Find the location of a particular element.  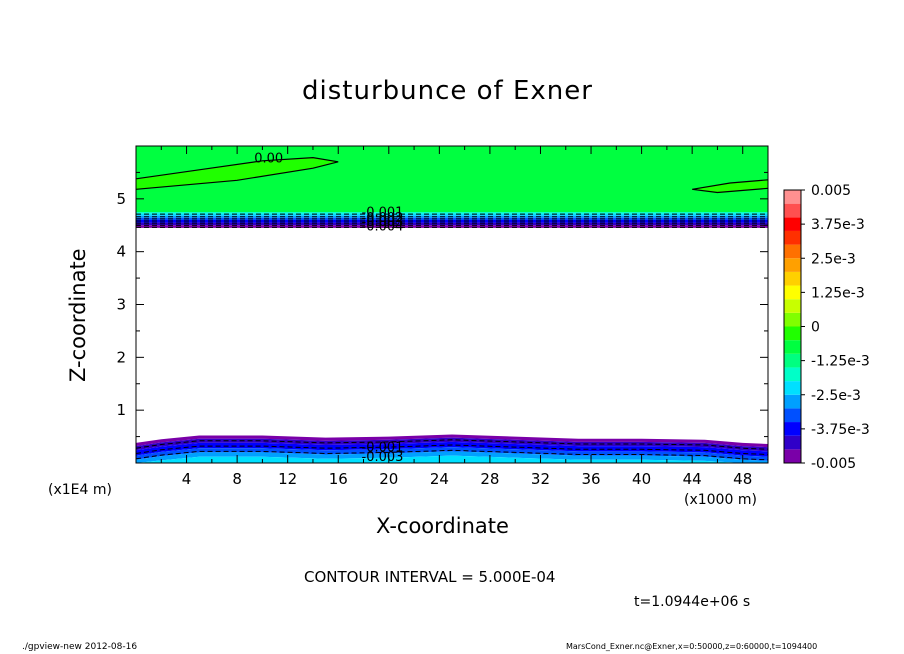

y-tick-label: 5 is located at coordinates (121, 199).